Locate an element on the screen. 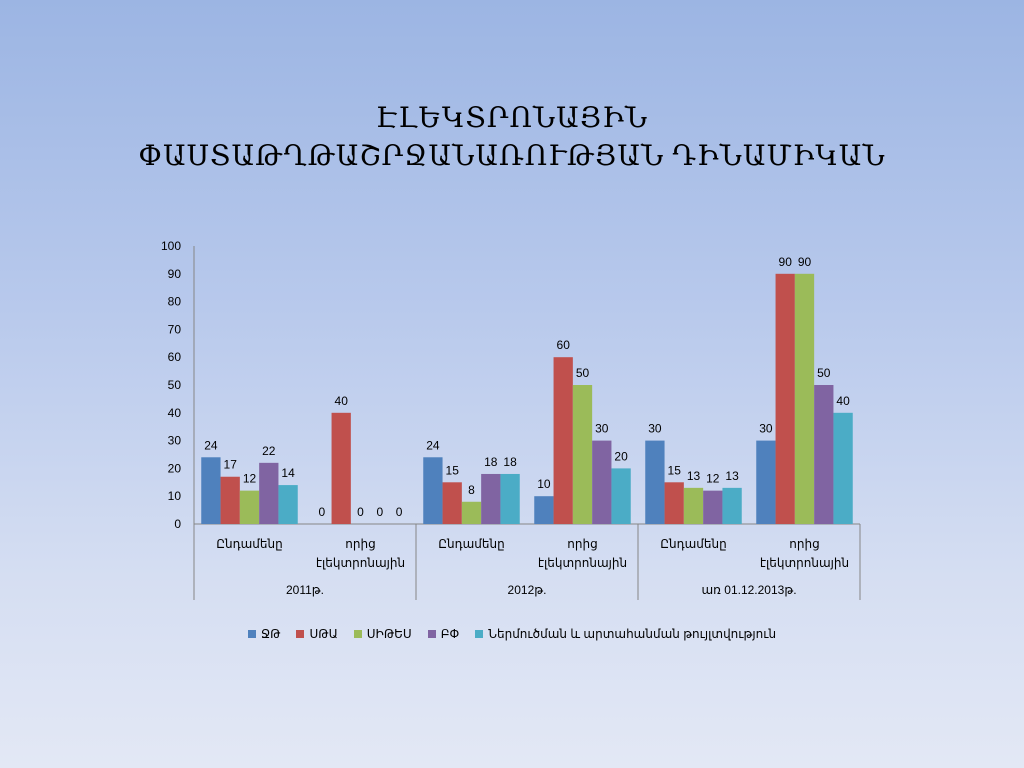  x-group-label: 2012թ. is located at coordinates (527, 590).